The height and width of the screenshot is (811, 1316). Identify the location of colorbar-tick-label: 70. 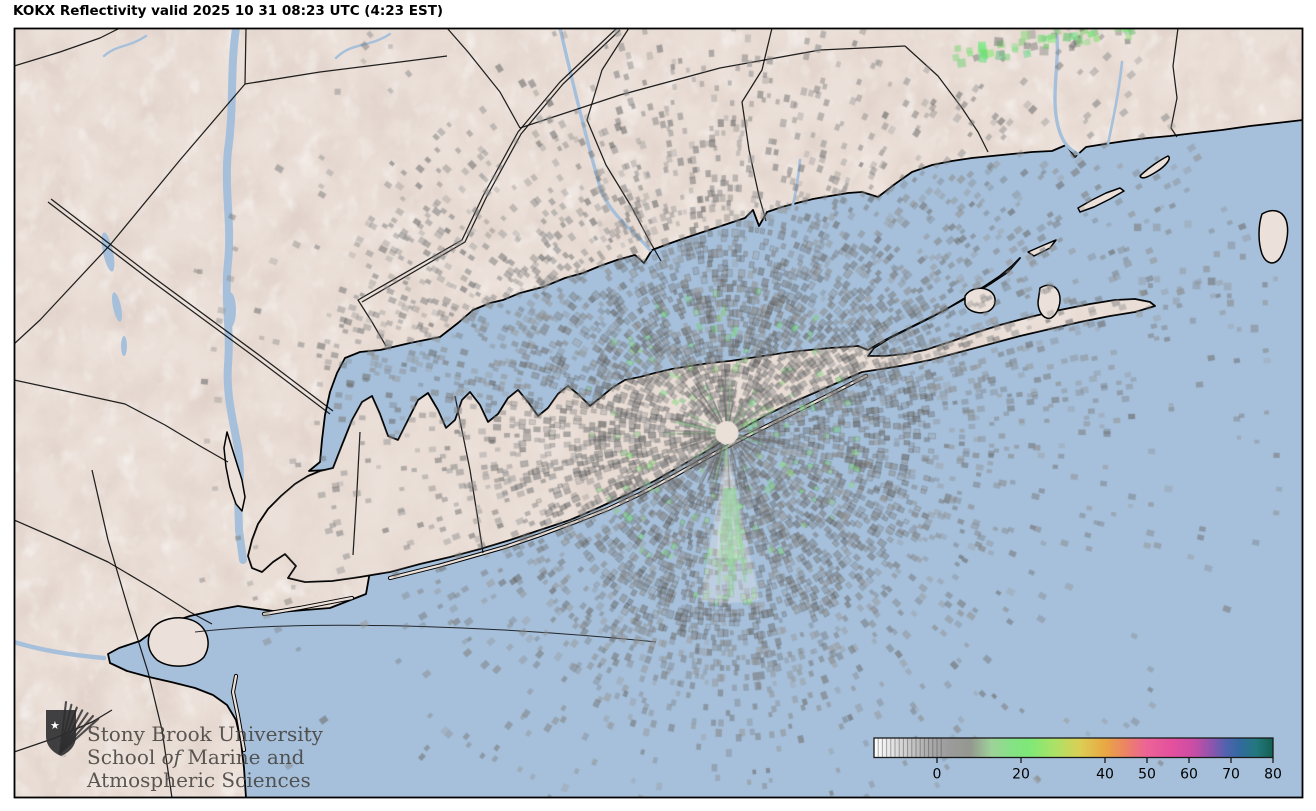
(1231, 775).